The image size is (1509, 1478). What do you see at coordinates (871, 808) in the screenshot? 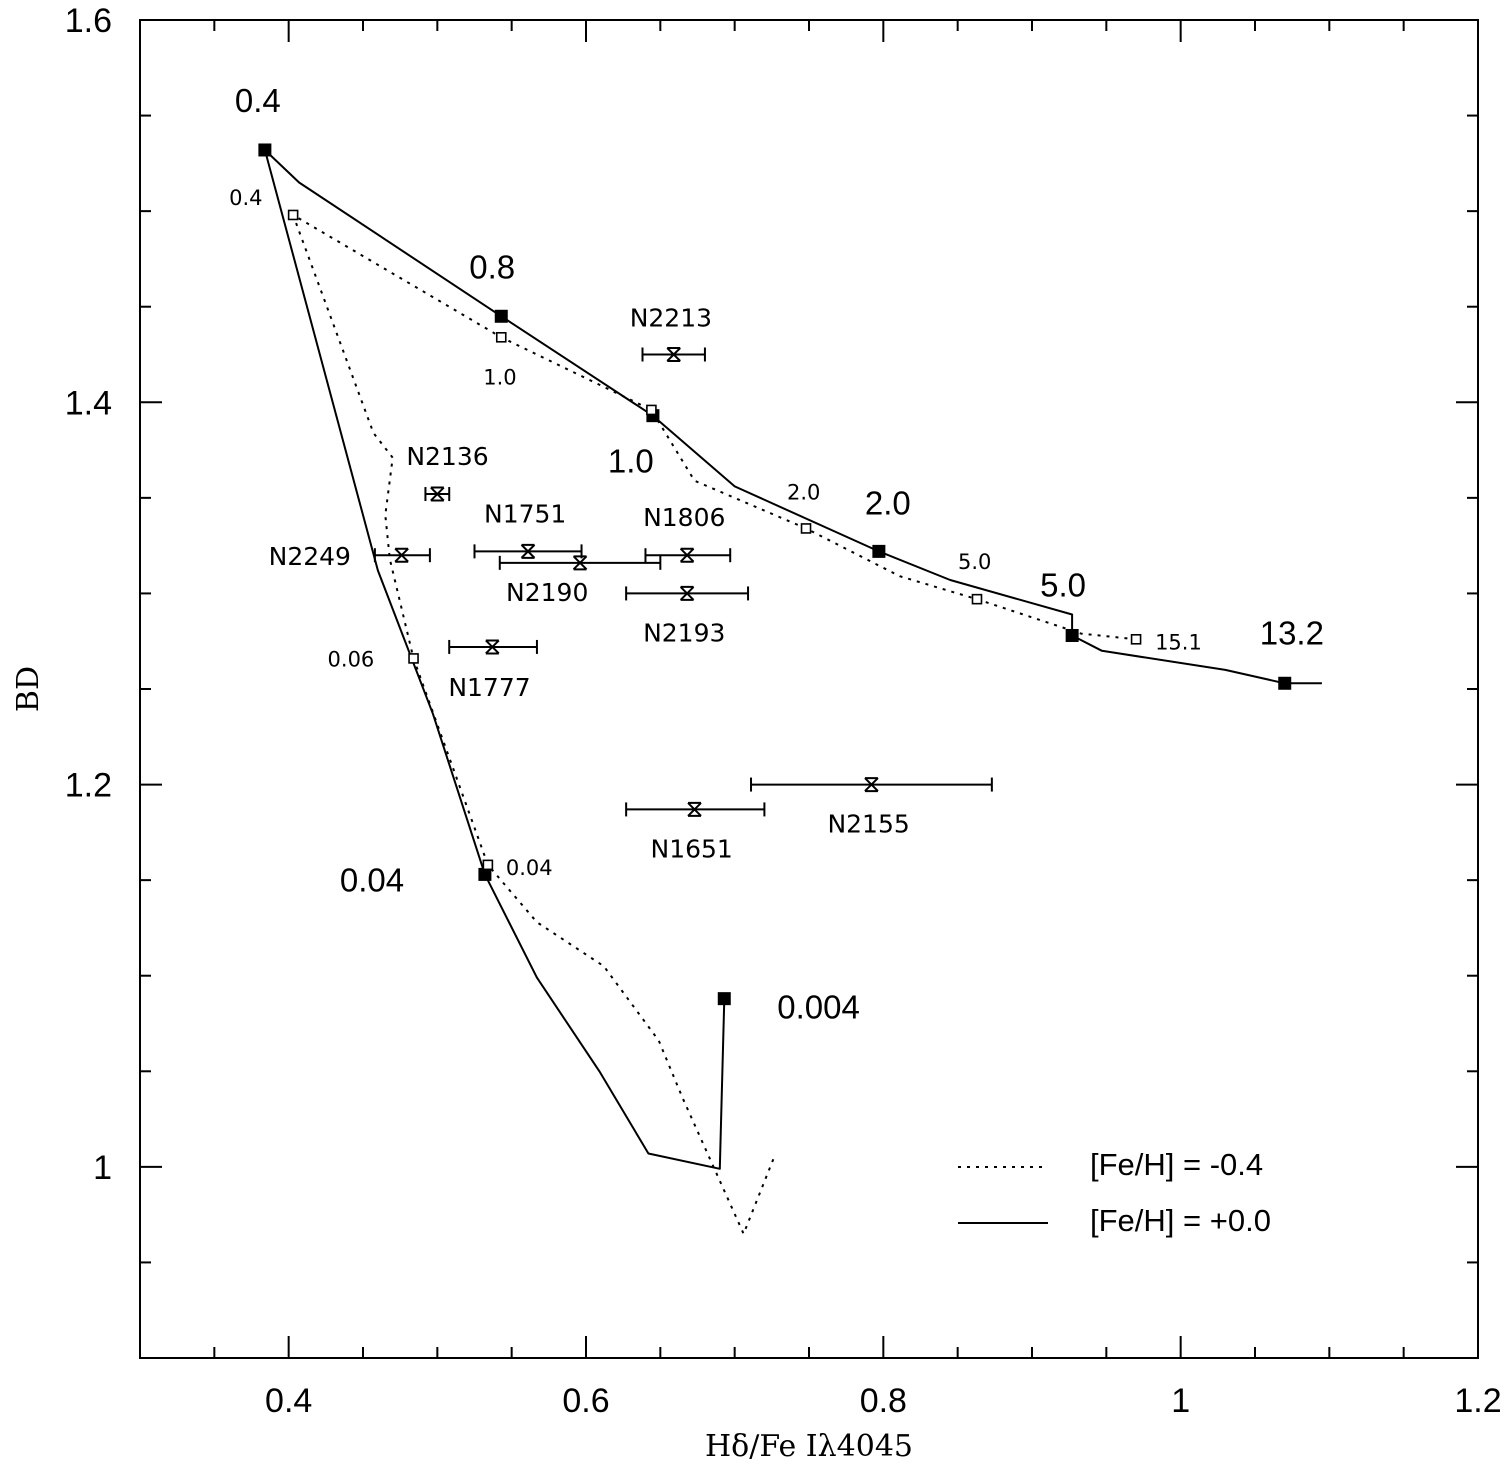
I see `cluster-n2155: N2155` at bounding box center [871, 808].